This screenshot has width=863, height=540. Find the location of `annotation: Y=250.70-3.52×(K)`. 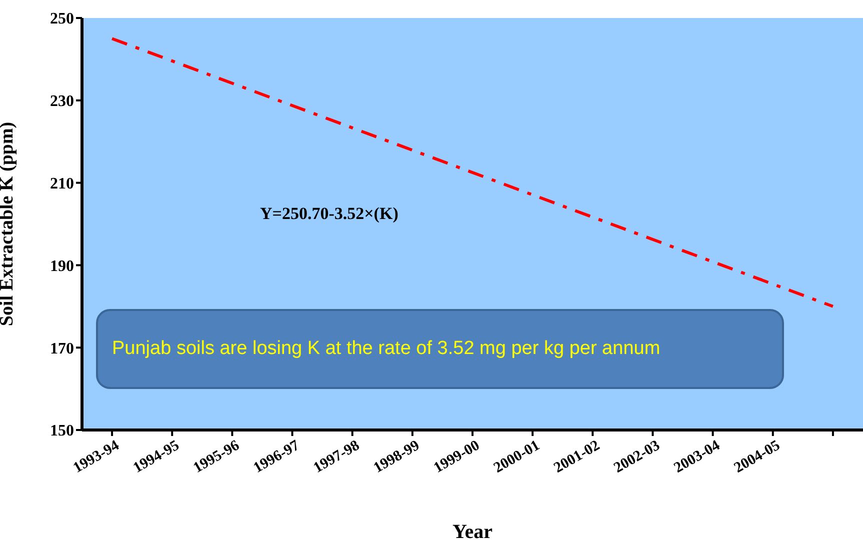

annotation: Y=250.70-3.52×(K) is located at coordinates (329, 214).